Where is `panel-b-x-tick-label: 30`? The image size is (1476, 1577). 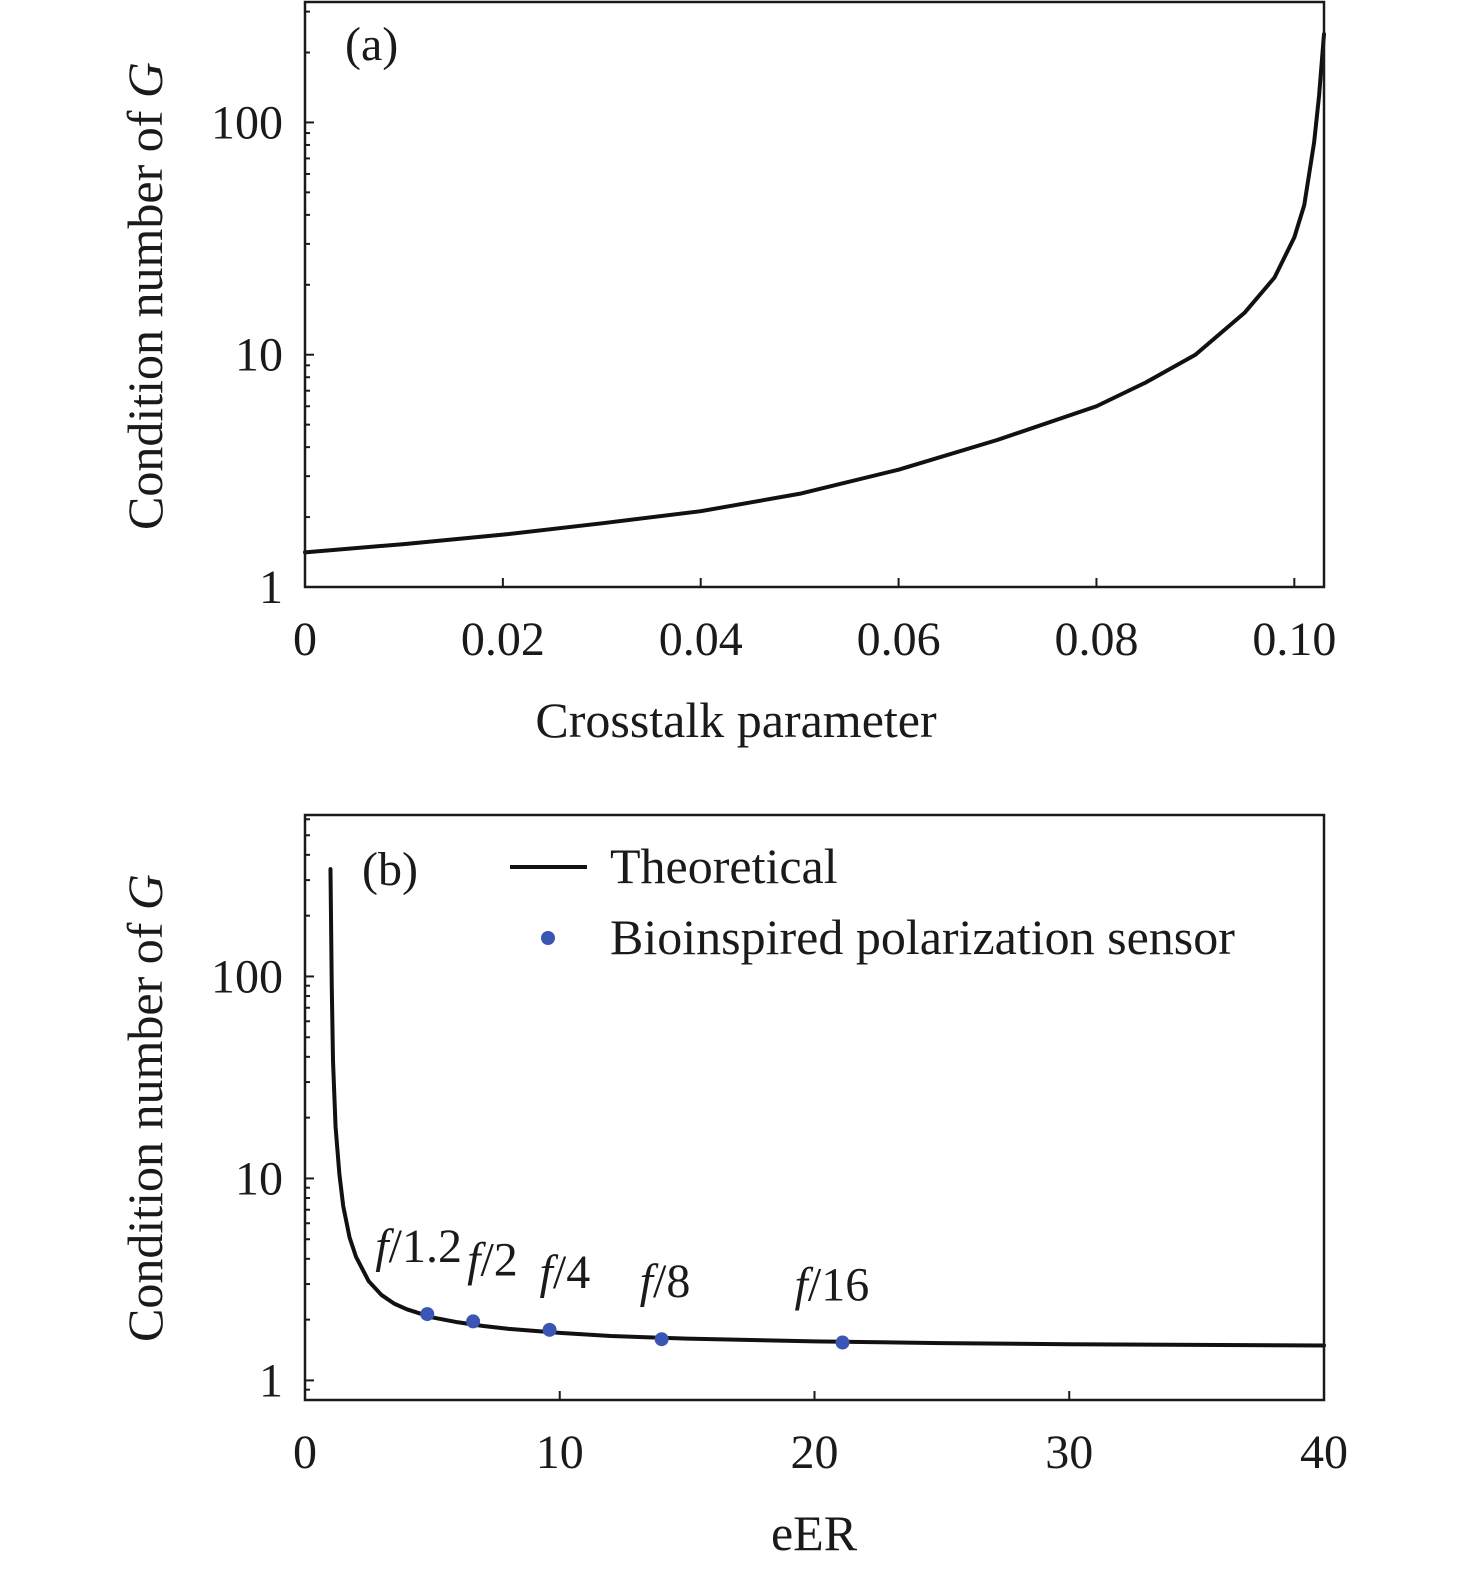 panel-b-x-tick-label: 30 is located at coordinates (1069, 1452).